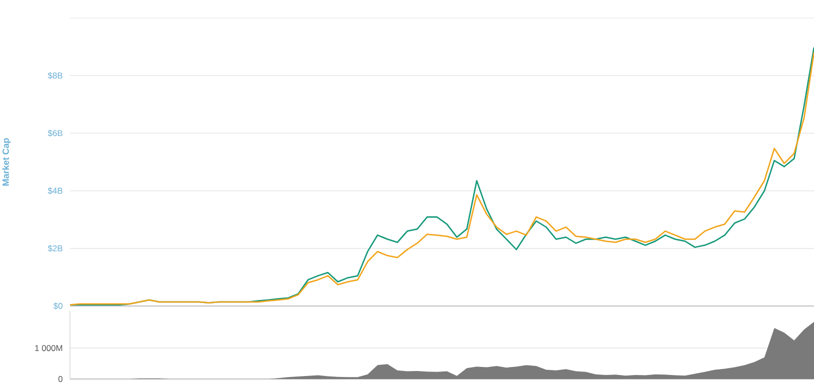  I want to click on y-tick-label: $0, so click(57, 306).